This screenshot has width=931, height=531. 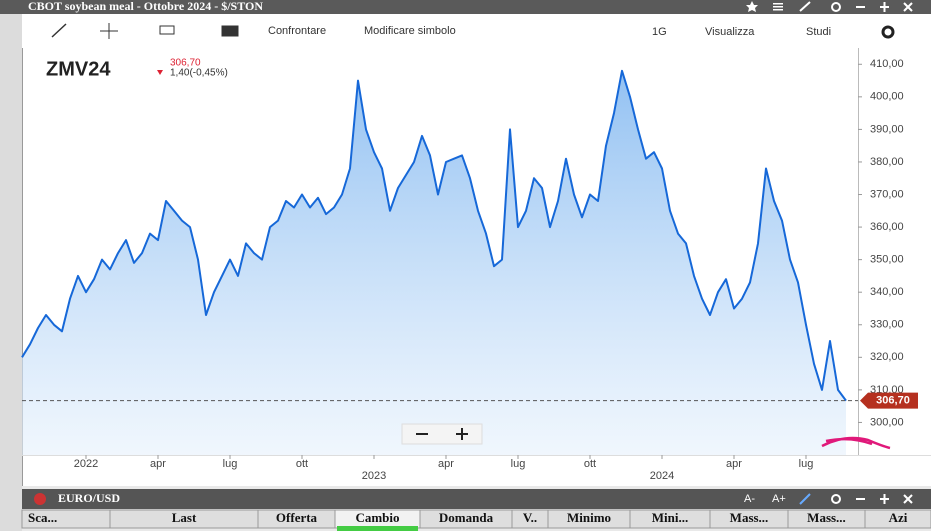 I want to click on legend-price: 306,70, so click(x=185, y=63).